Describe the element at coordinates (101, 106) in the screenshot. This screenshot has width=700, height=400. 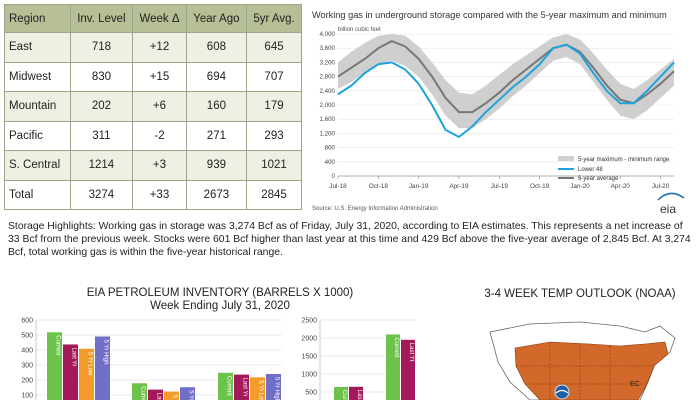
I see `table-cell: 202` at that location.